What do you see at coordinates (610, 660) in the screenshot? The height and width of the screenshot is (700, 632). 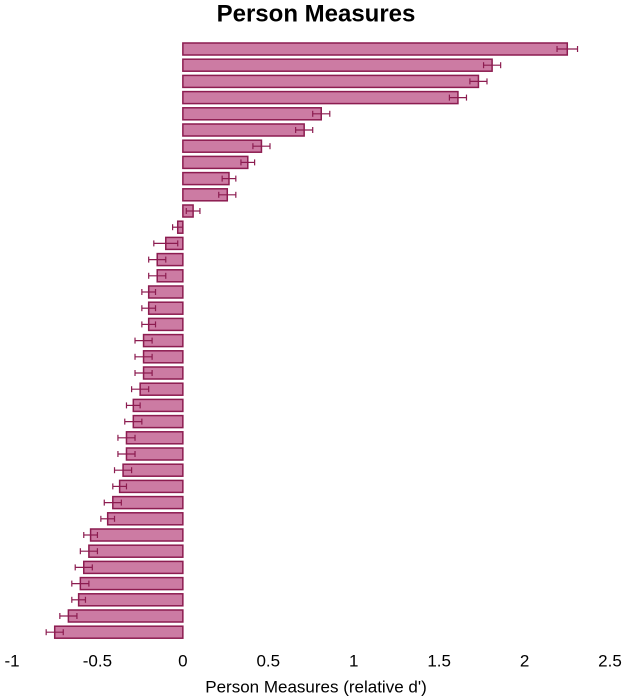 I see `x-tick-label: 2.5` at bounding box center [610, 660].